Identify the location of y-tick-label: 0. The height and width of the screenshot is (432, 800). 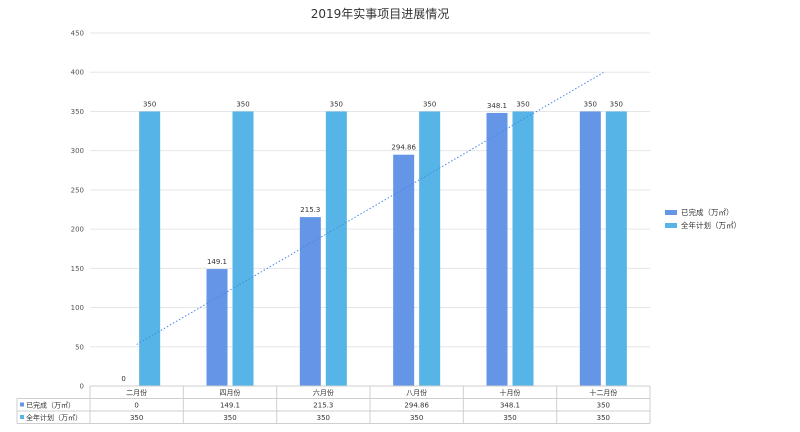
(82, 387).